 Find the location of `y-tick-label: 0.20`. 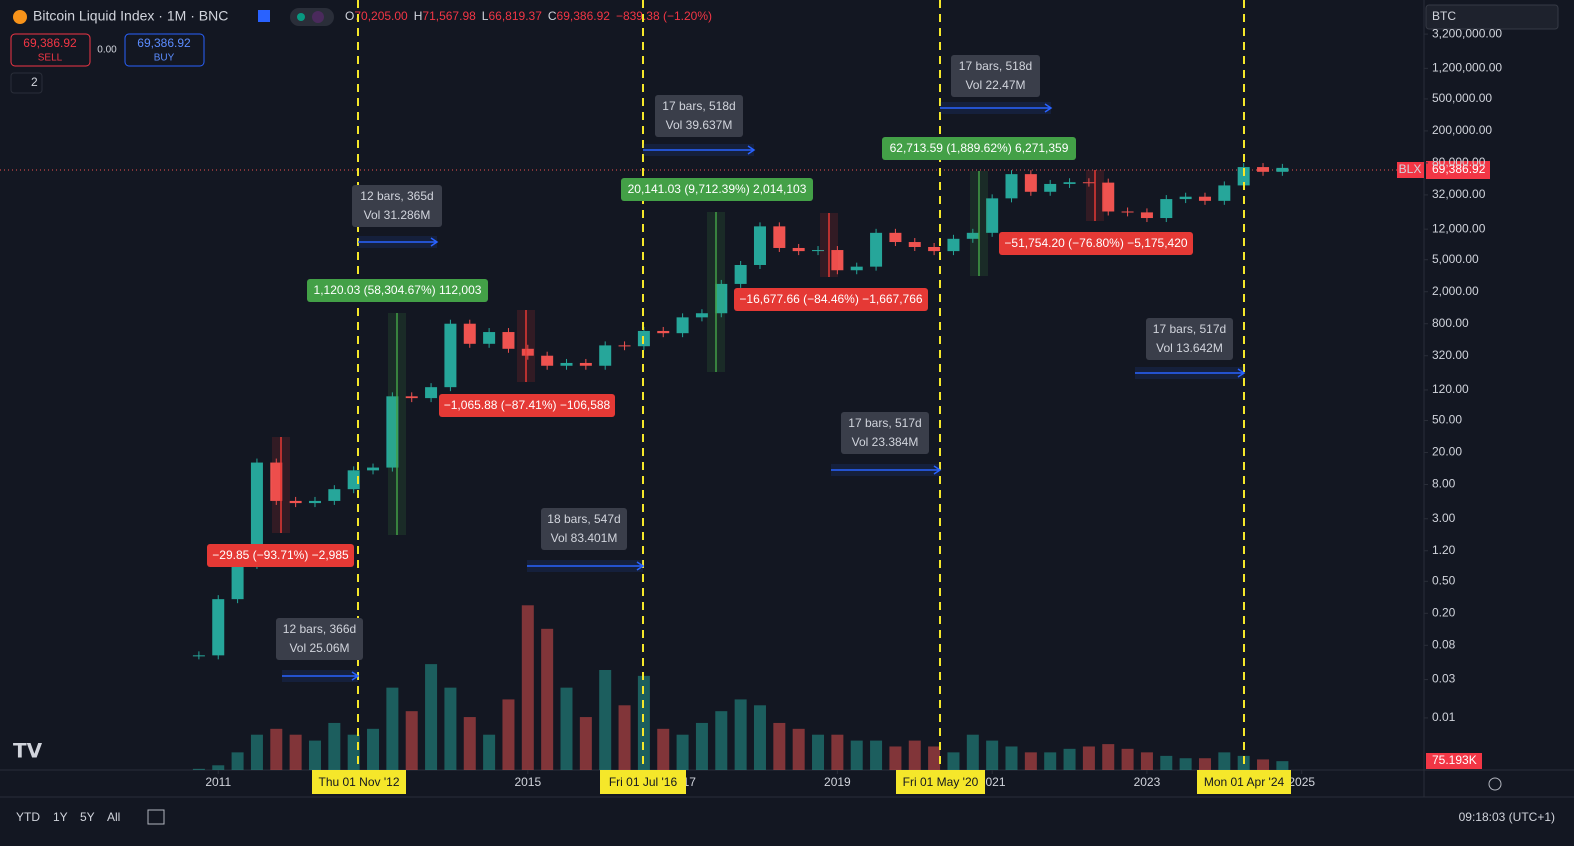

y-tick-label: 0.20 is located at coordinates (1444, 612).